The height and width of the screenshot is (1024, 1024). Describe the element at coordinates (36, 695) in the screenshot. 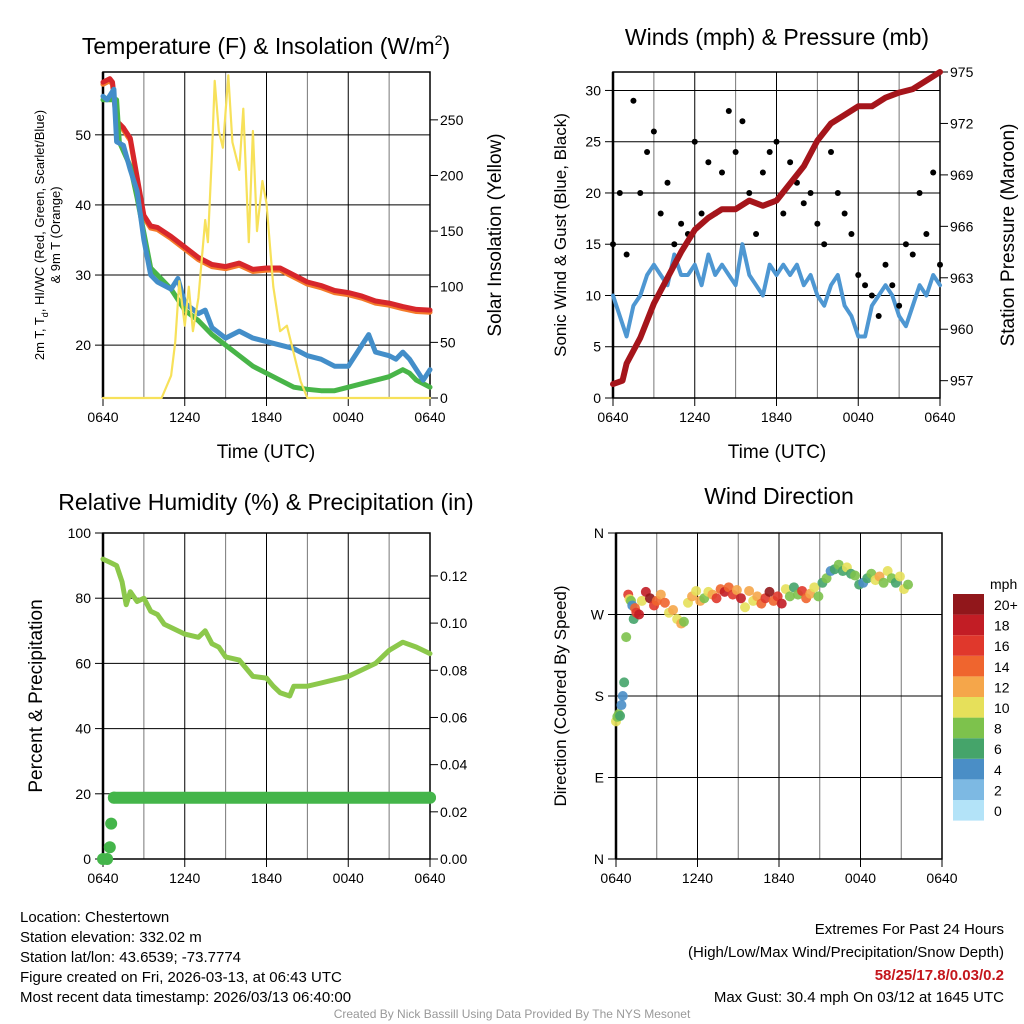

I see `humidity-y-label: Percent & Precipitation` at that location.